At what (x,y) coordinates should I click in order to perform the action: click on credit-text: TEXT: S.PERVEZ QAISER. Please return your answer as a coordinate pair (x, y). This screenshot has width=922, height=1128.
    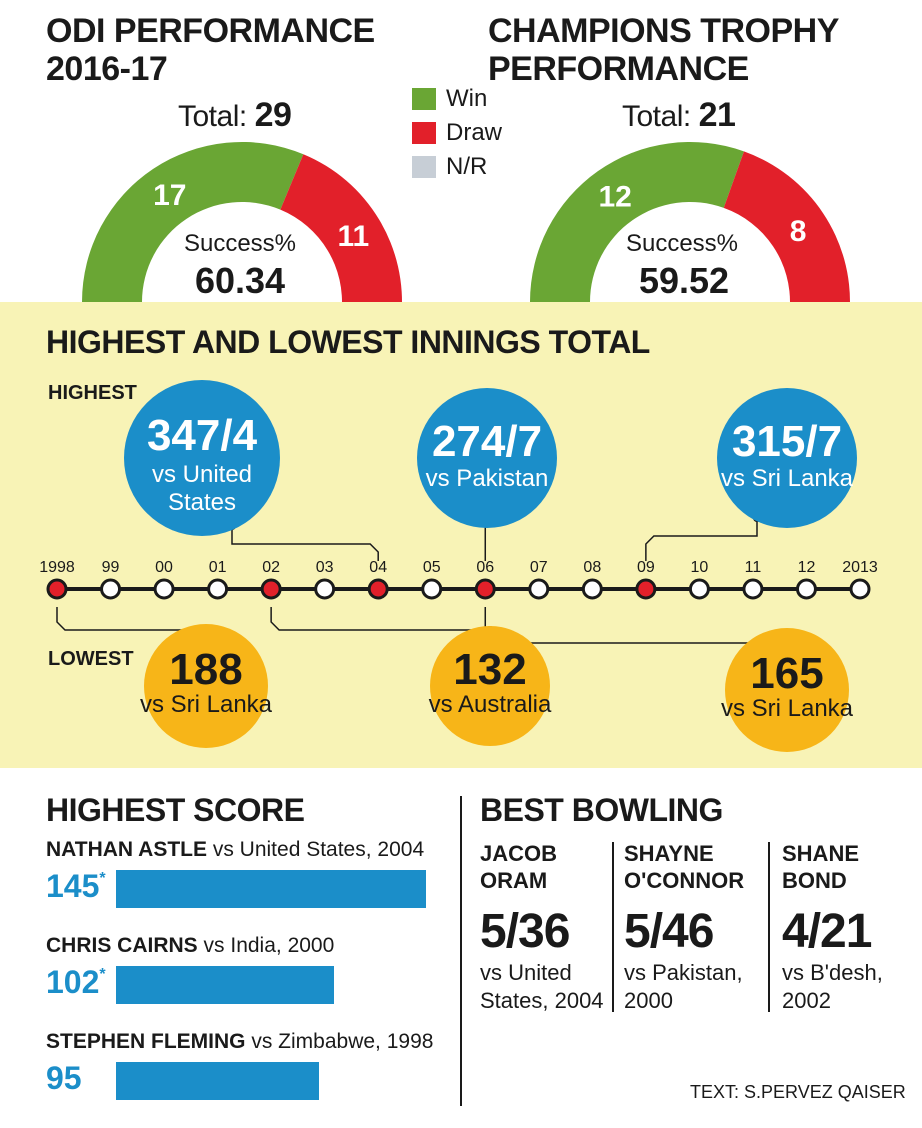
    Looking at the image, I should click on (798, 1092).